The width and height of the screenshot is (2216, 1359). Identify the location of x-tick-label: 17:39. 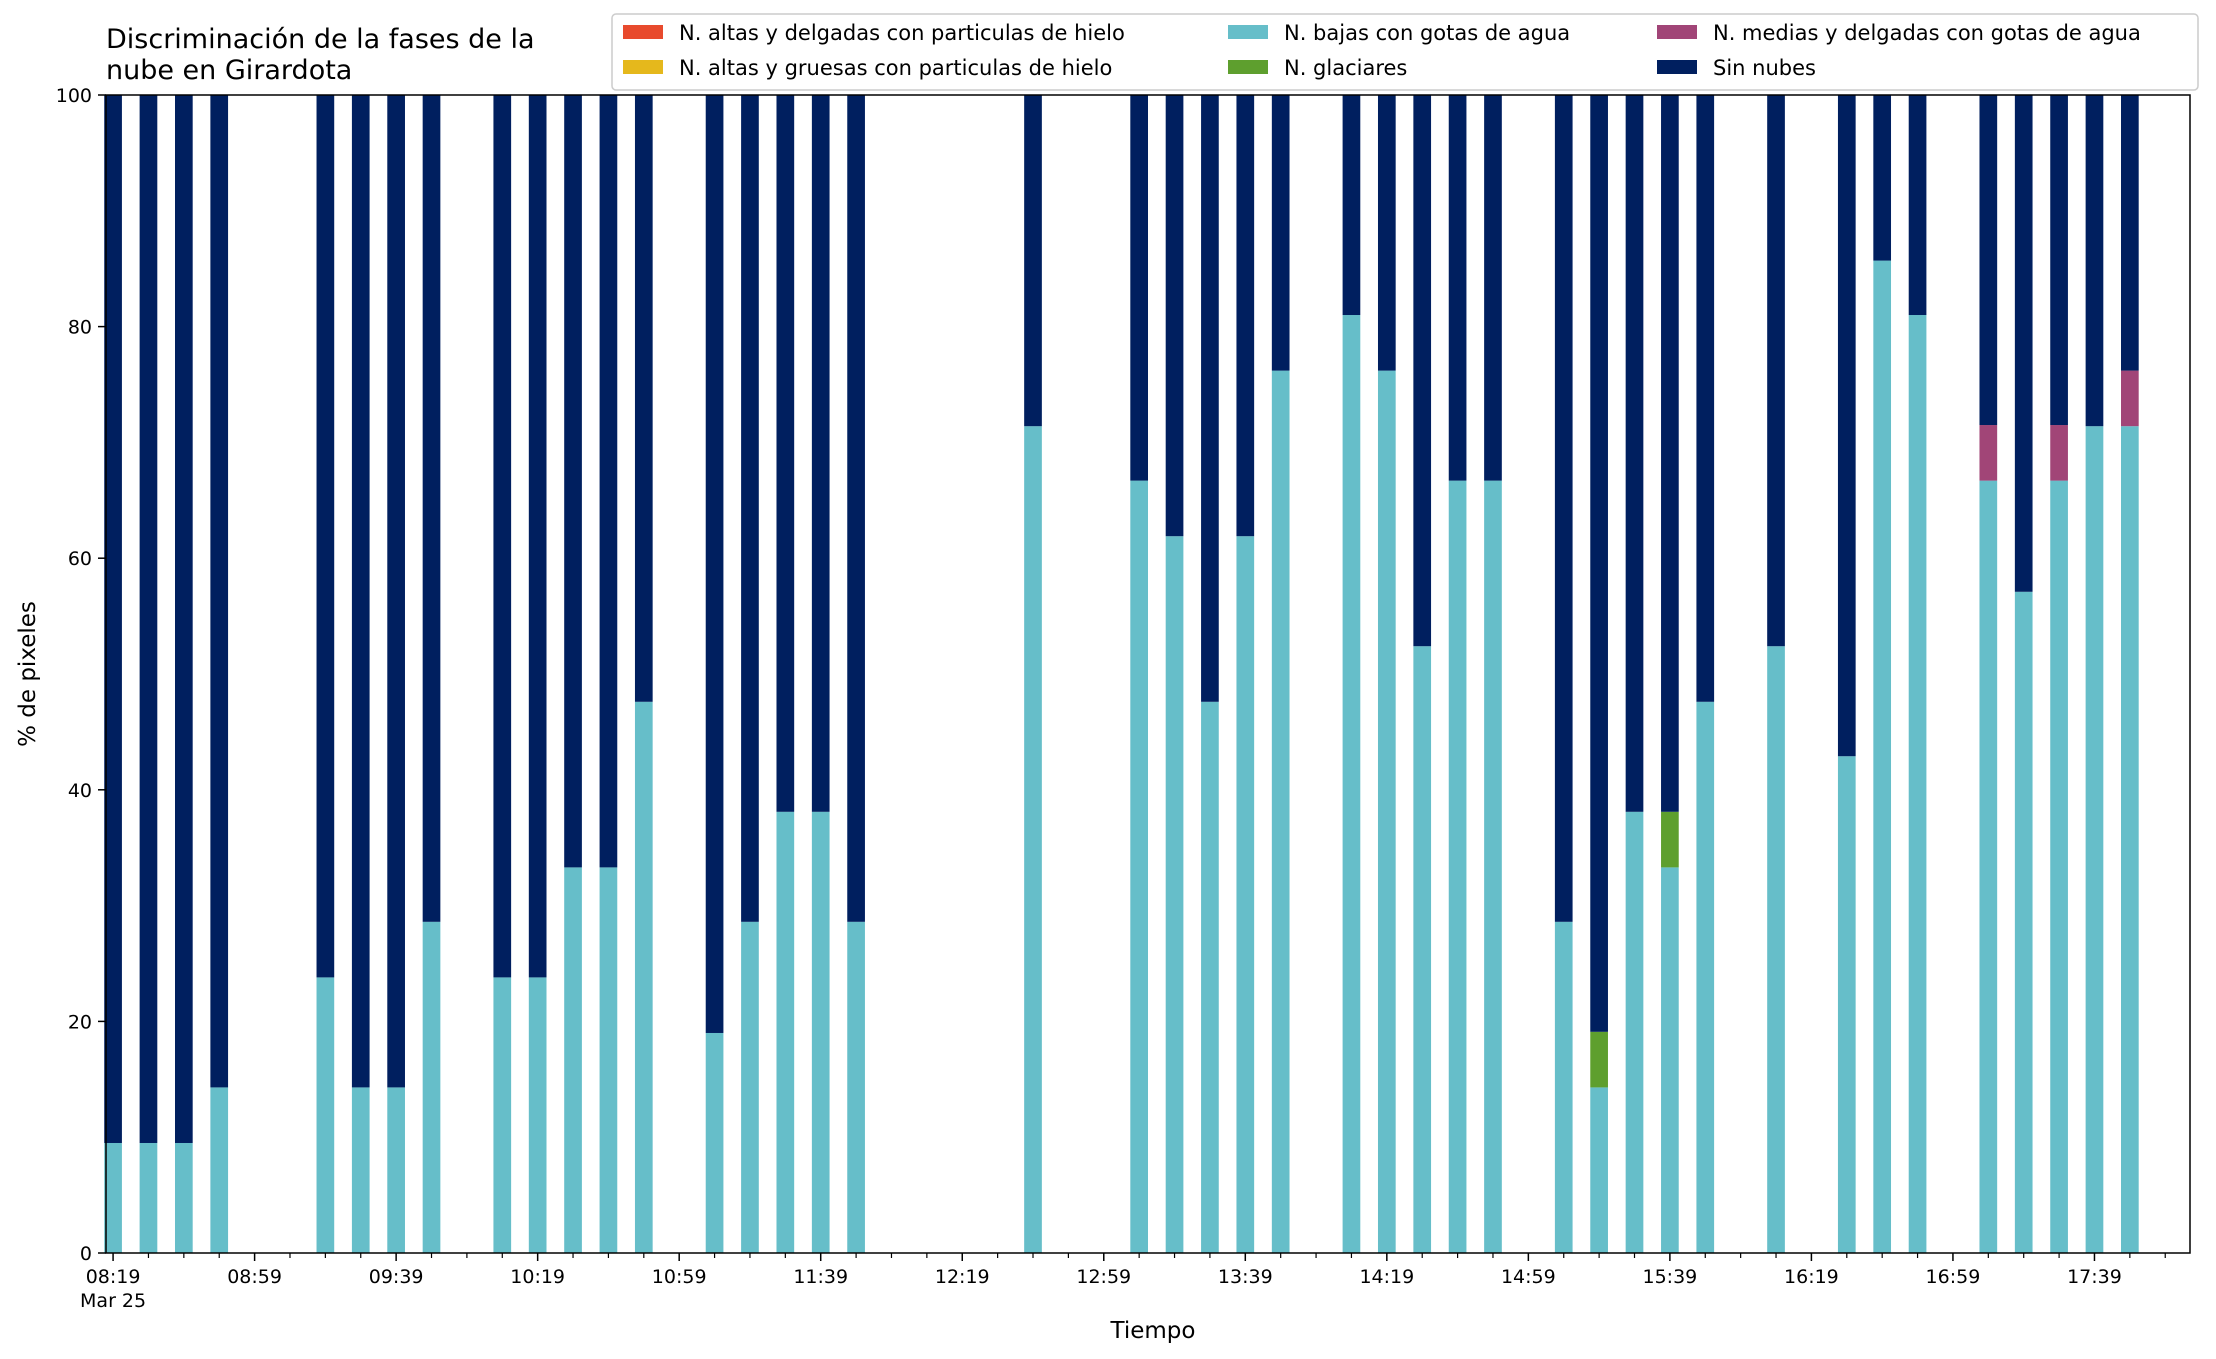
(2094, 1277).